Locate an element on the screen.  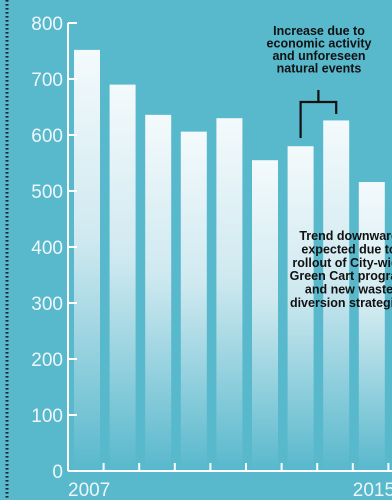
bar-2014 is located at coordinates (336, 295).